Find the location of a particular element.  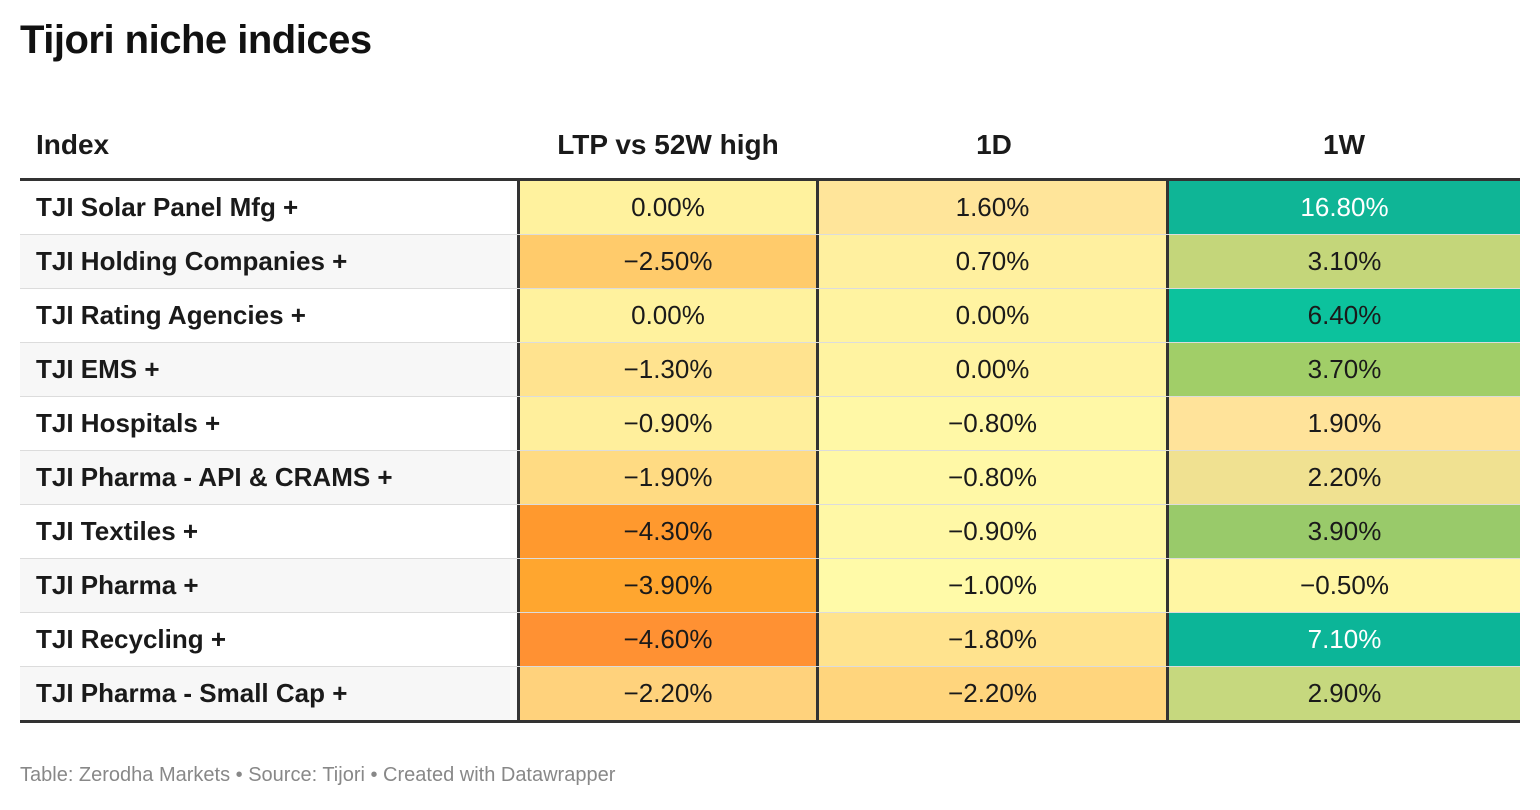

index-name-cell: TJI Recycling + is located at coordinates (268, 639).